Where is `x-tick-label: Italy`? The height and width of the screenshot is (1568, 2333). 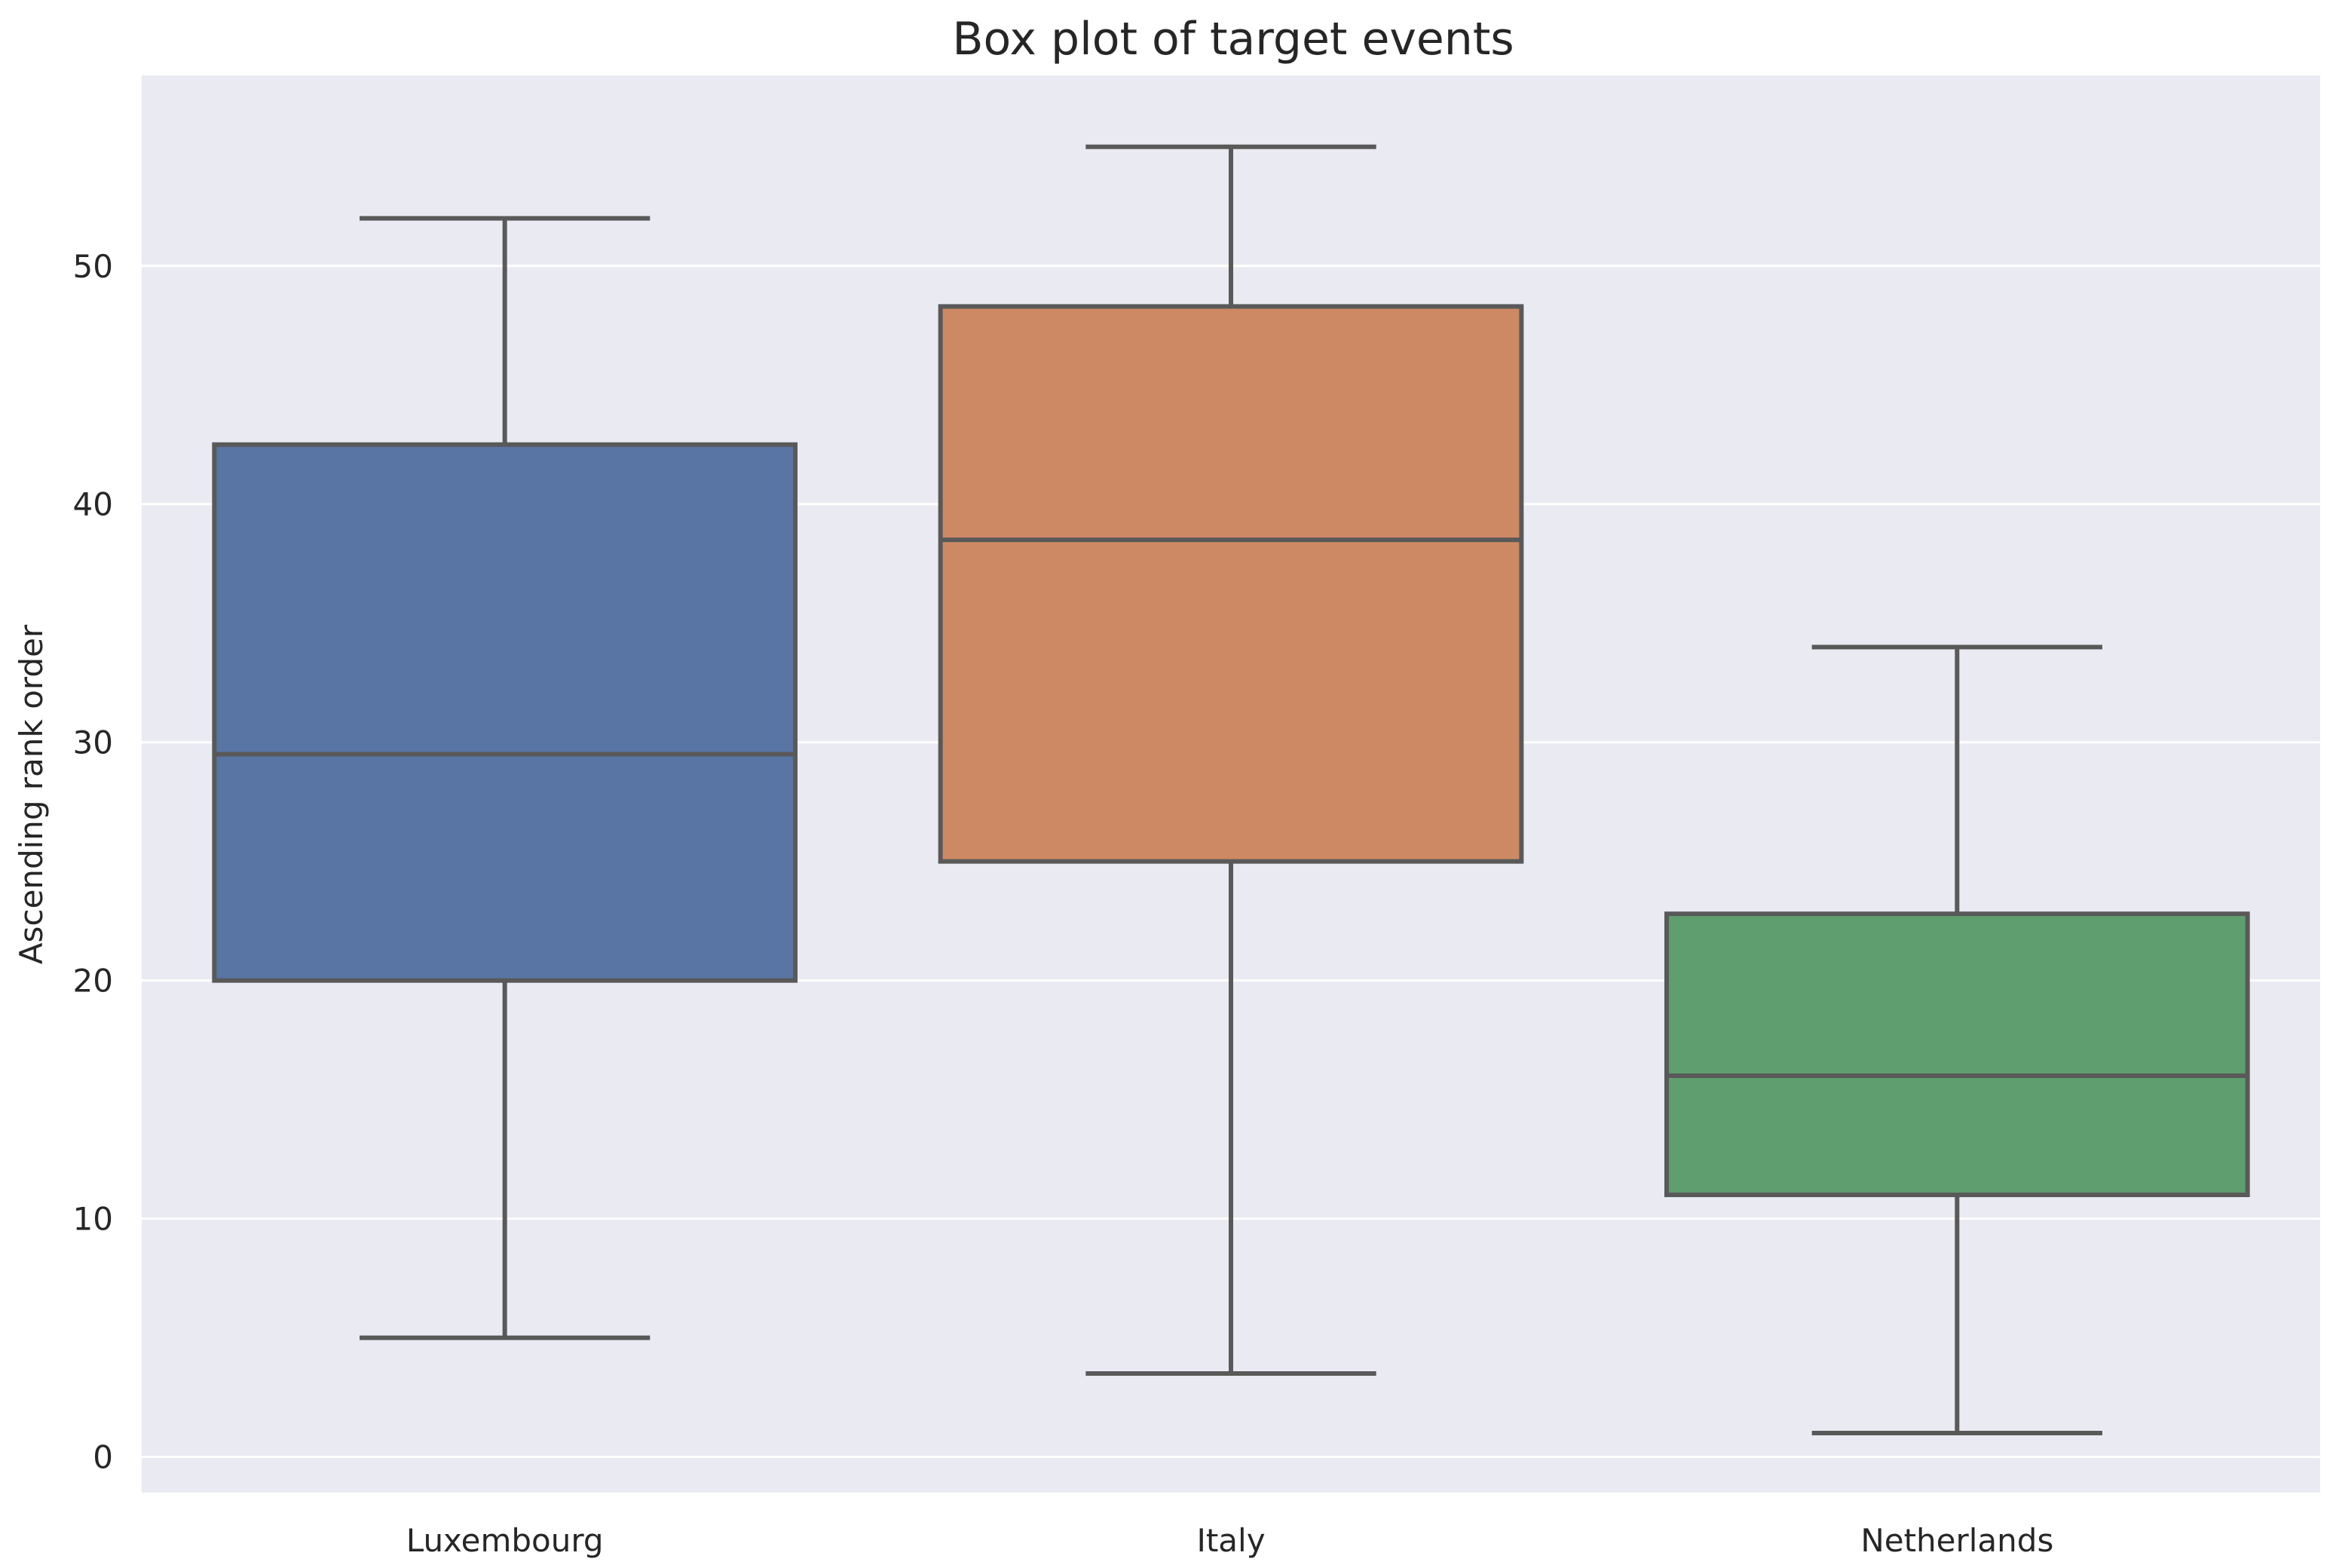
x-tick-label: Italy is located at coordinates (1230, 1540).